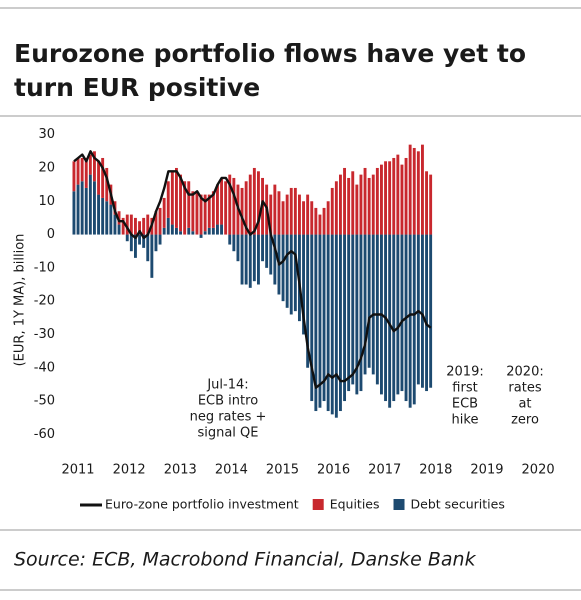 This screenshot has width=581, height=600. What do you see at coordinates (435, 470) in the screenshot?
I see `x-tick-label: 2018` at bounding box center [435, 470].